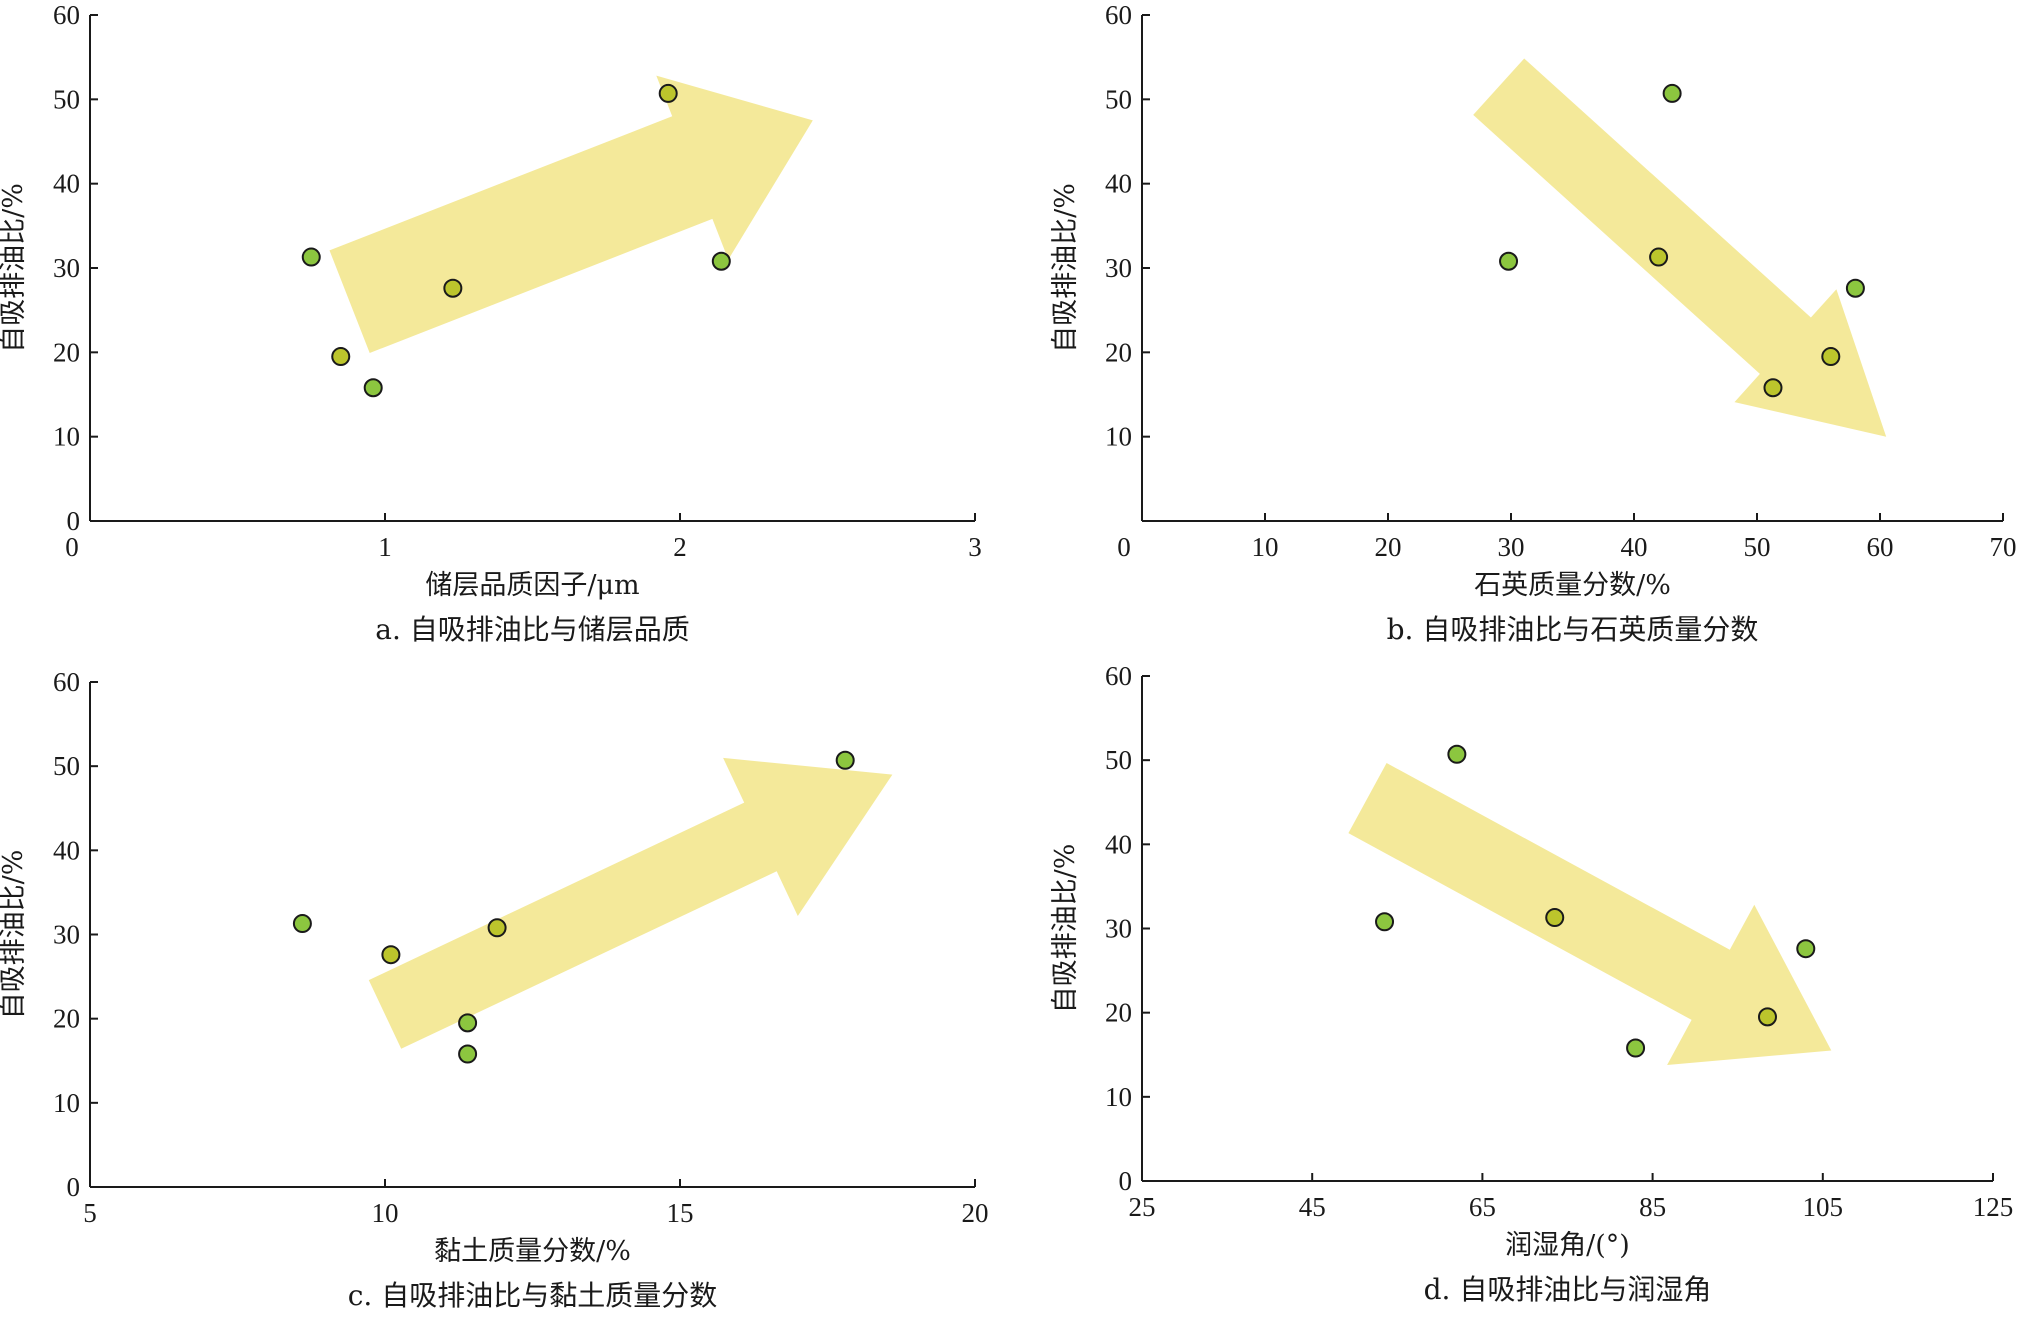 Image resolution: width=2021 pixels, height=1318 pixels. I want to click on x-axis-title: 润湿角/(°), so click(1567, 1245).